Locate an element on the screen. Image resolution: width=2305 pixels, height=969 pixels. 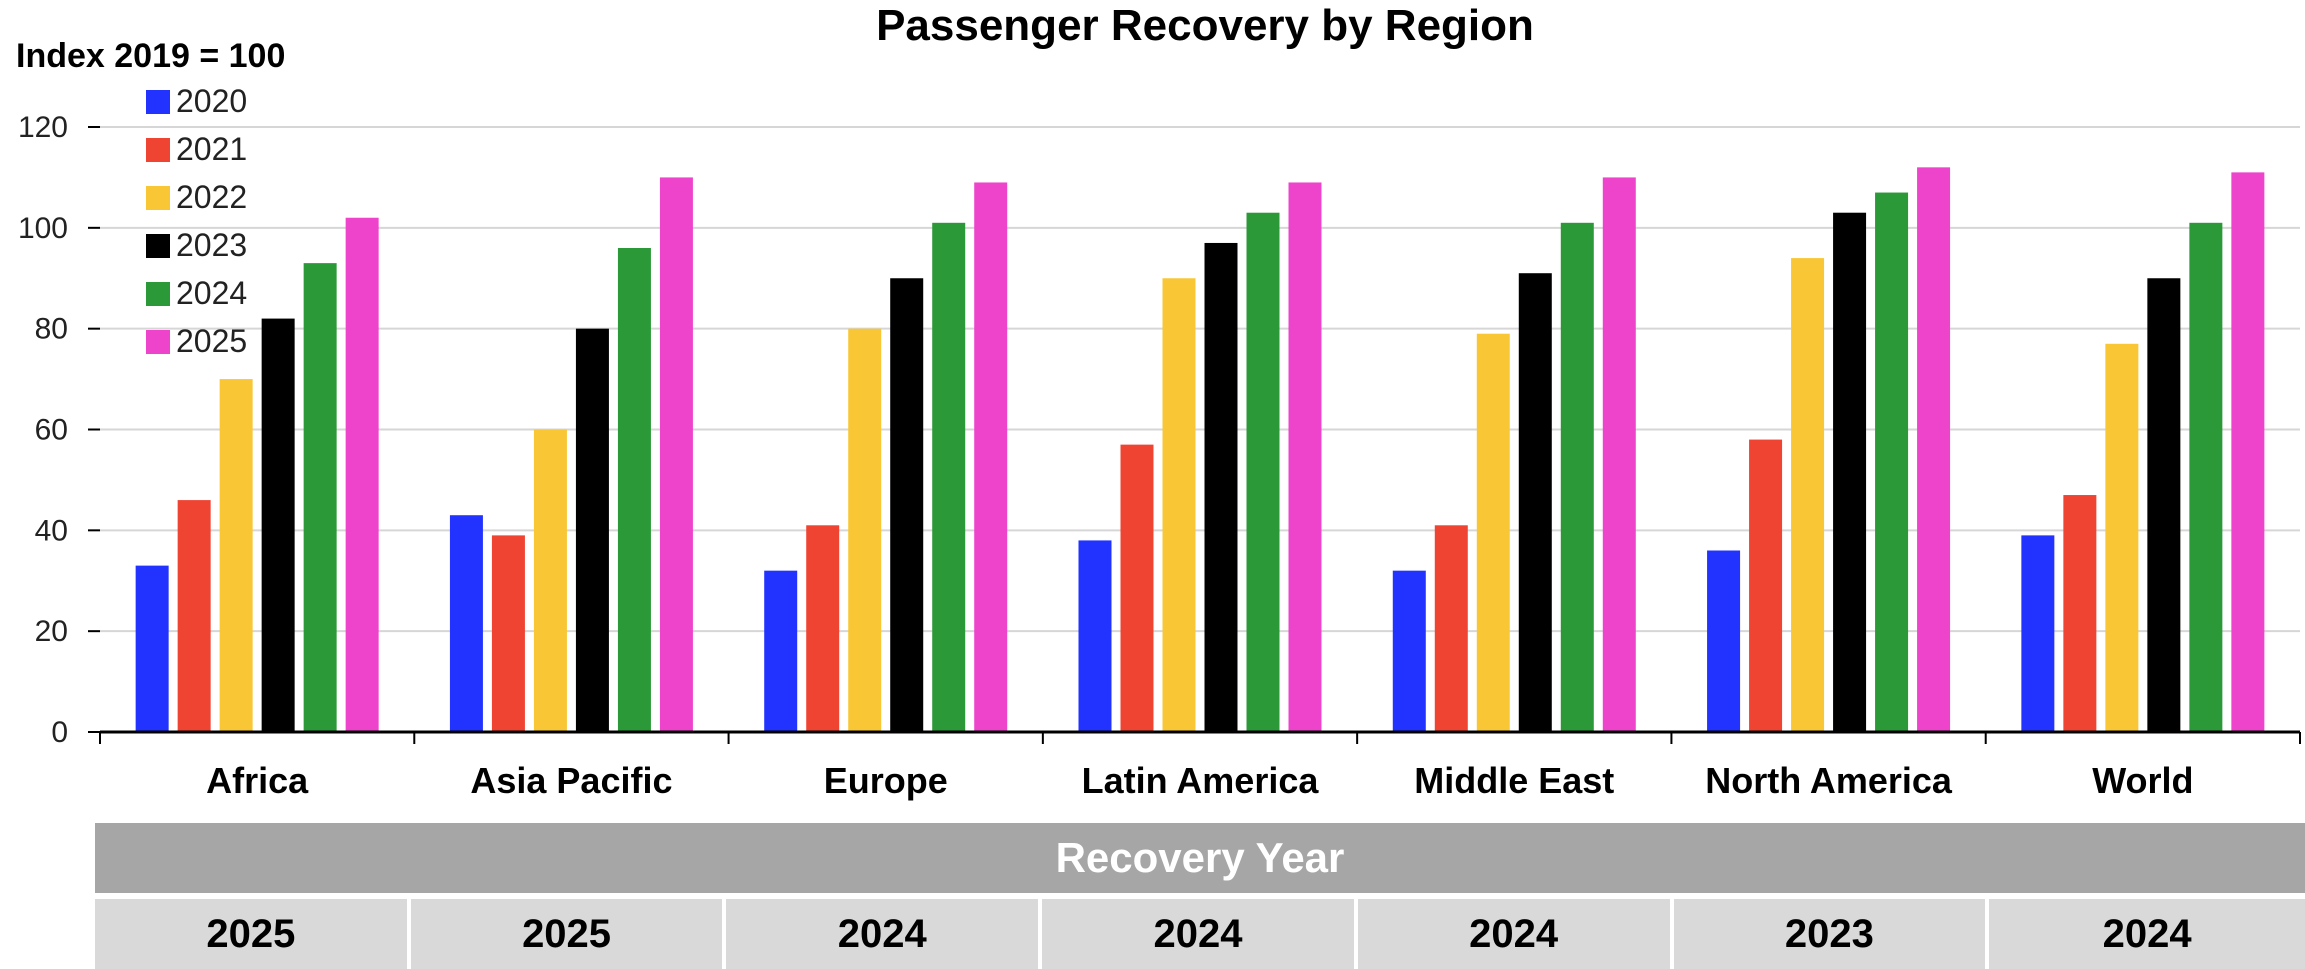
legend-label-2023: 2023 is located at coordinates (211, 245).